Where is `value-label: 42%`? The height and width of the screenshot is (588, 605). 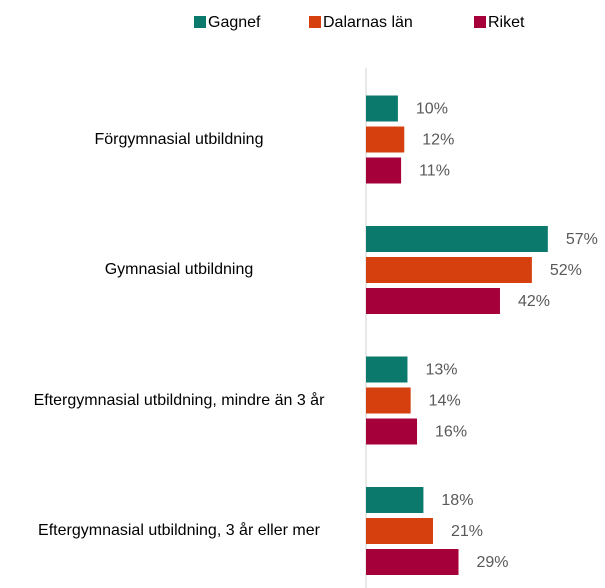 value-label: 42% is located at coordinates (534, 301).